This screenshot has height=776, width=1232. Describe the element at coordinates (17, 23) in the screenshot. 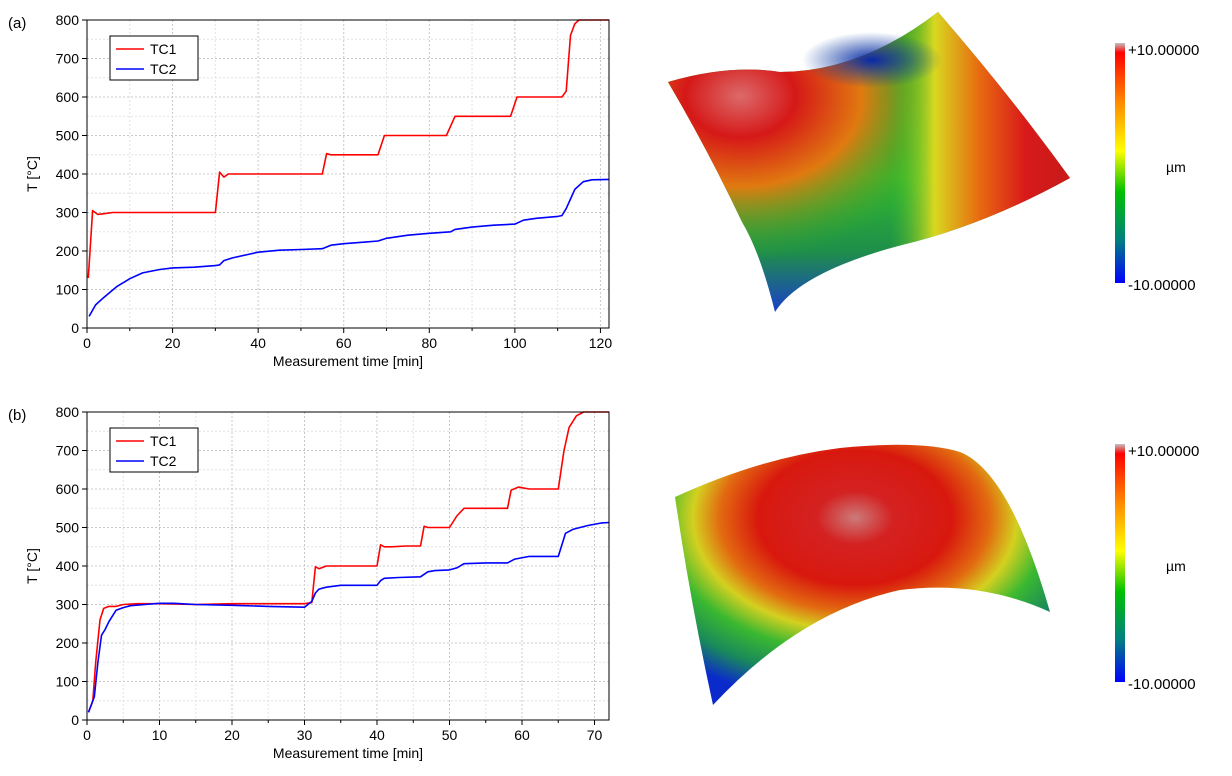

I see `panel-label: (a)` at that location.